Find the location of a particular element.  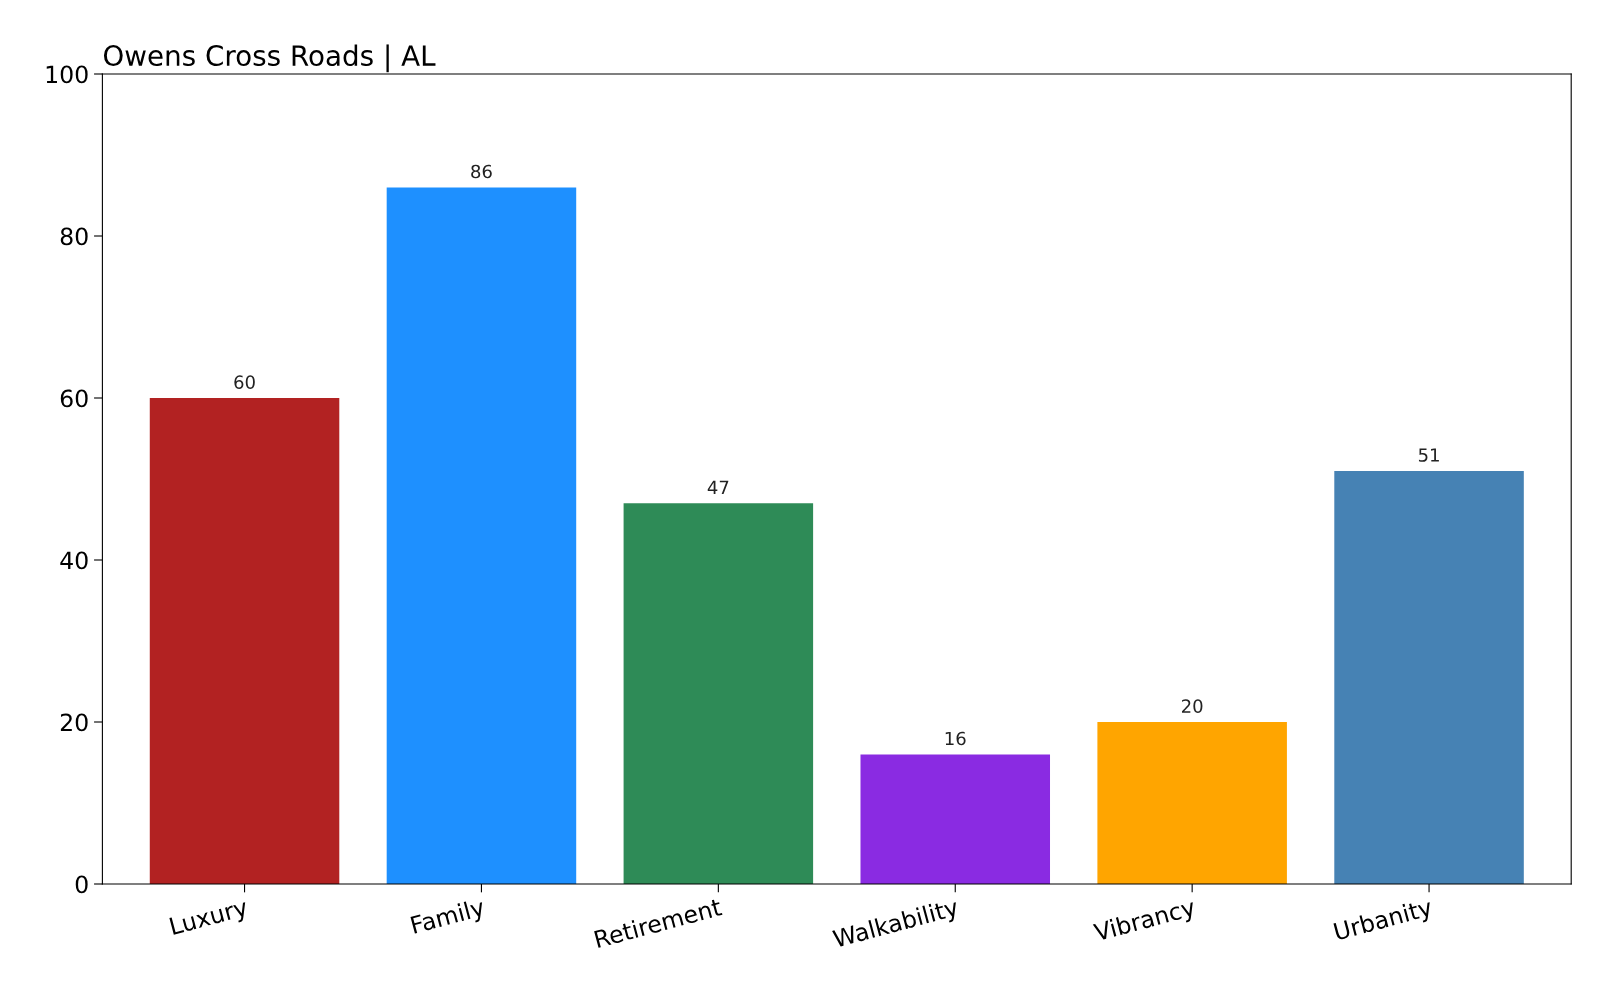

x-tick-label: Vibrancy is located at coordinates (1145, 921).